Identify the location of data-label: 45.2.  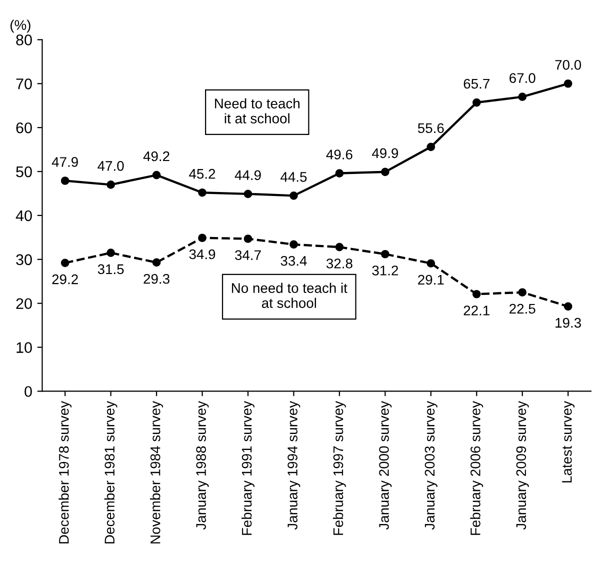
(202, 173).